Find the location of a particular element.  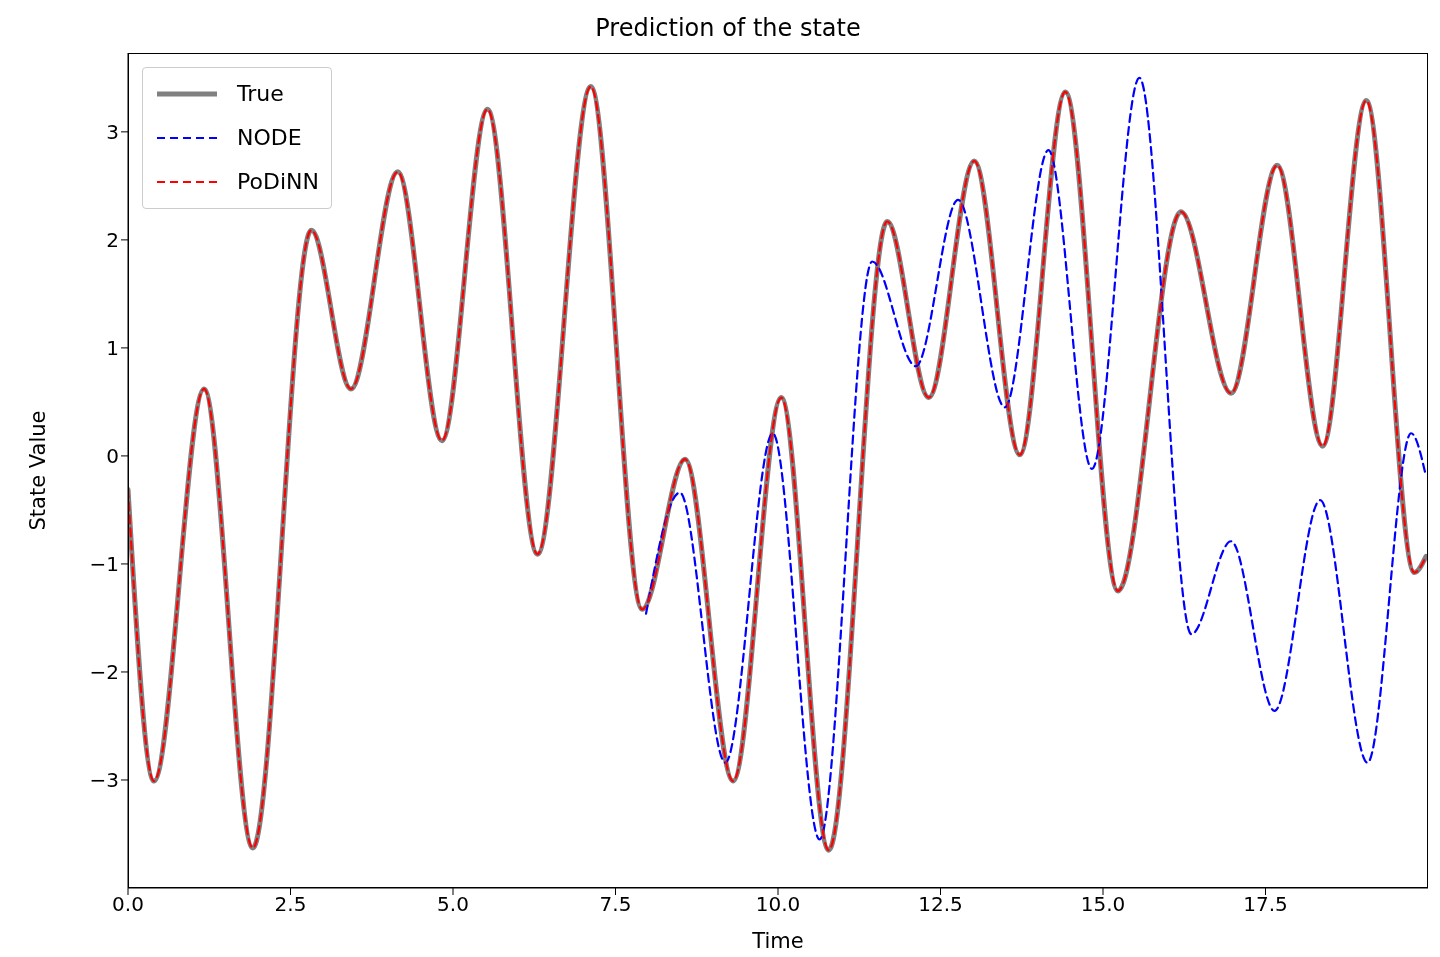

legend-label: True is located at coordinates (260, 94).